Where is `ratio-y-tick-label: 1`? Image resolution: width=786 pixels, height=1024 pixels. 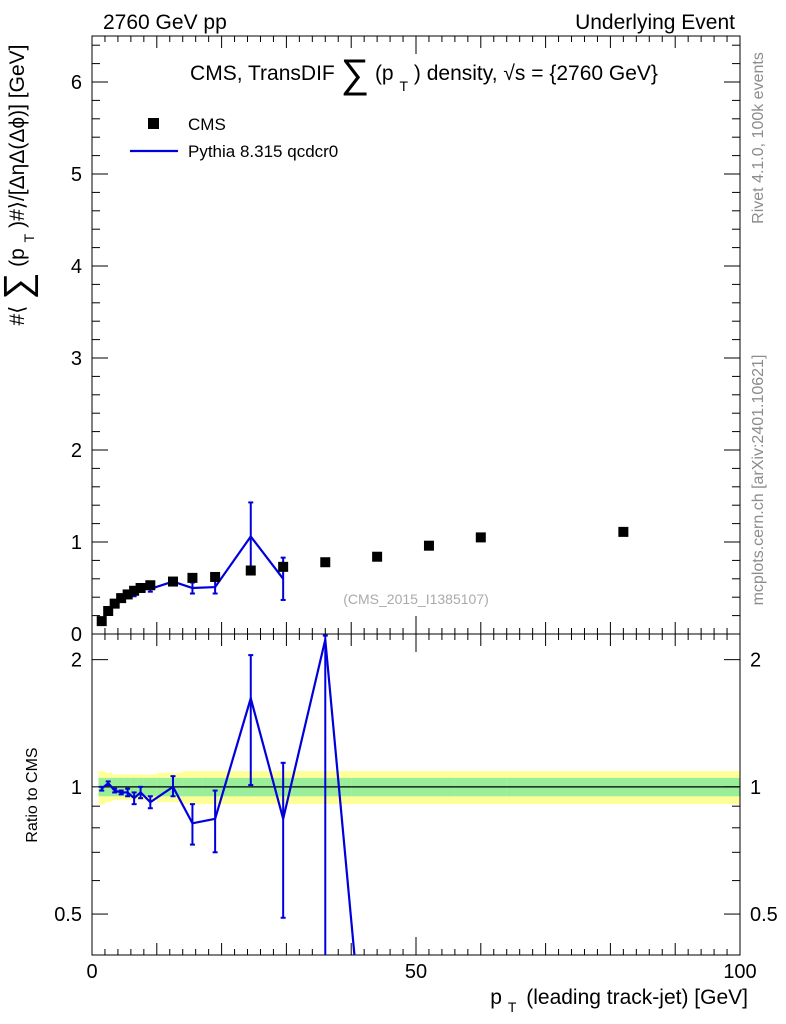 ratio-y-tick-label: 1 is located at coordinates (76, 788).